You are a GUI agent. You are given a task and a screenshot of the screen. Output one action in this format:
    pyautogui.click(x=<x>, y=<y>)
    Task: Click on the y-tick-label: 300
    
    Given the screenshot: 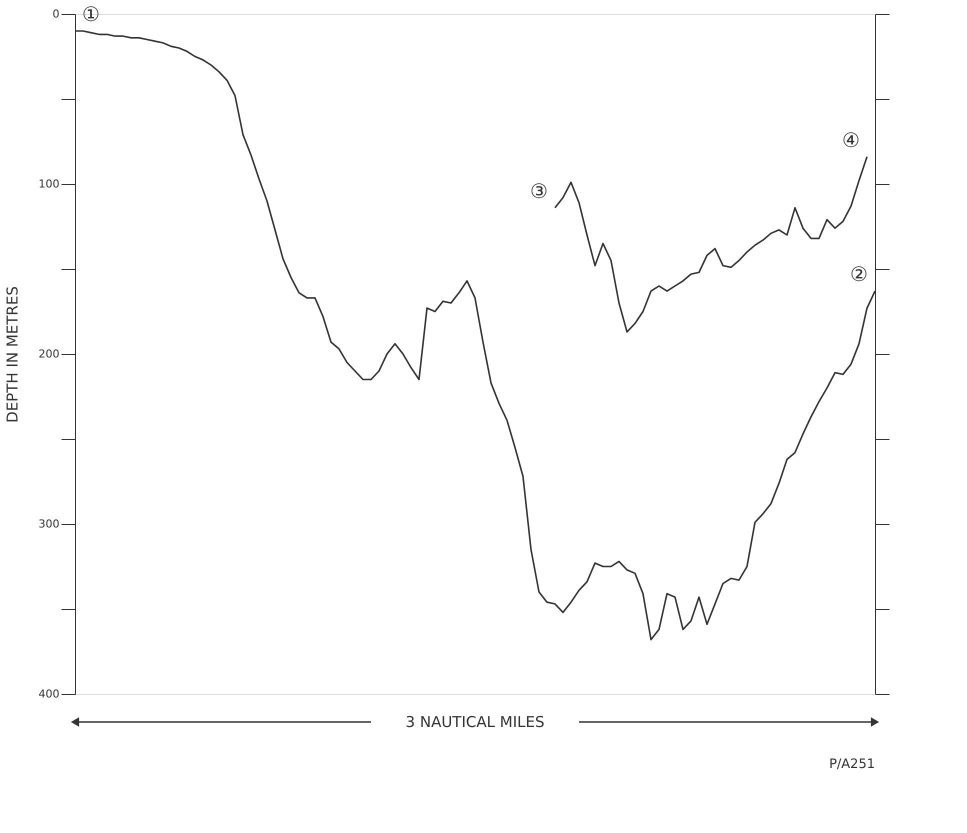 What is the action you would take?
    pyautogui.click(x=49, y=524)
    